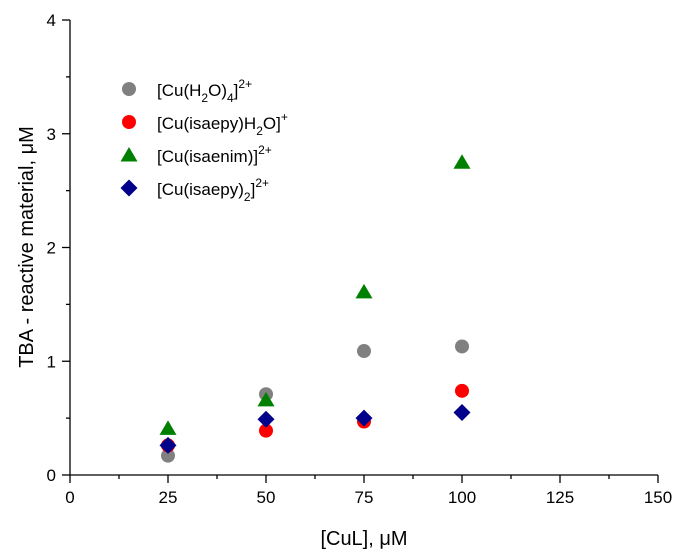 The width and height of the screenshot is (680, 552). I want to click on legend-label-3: [Cu(isaenim)]2+​, so click(214, 154).